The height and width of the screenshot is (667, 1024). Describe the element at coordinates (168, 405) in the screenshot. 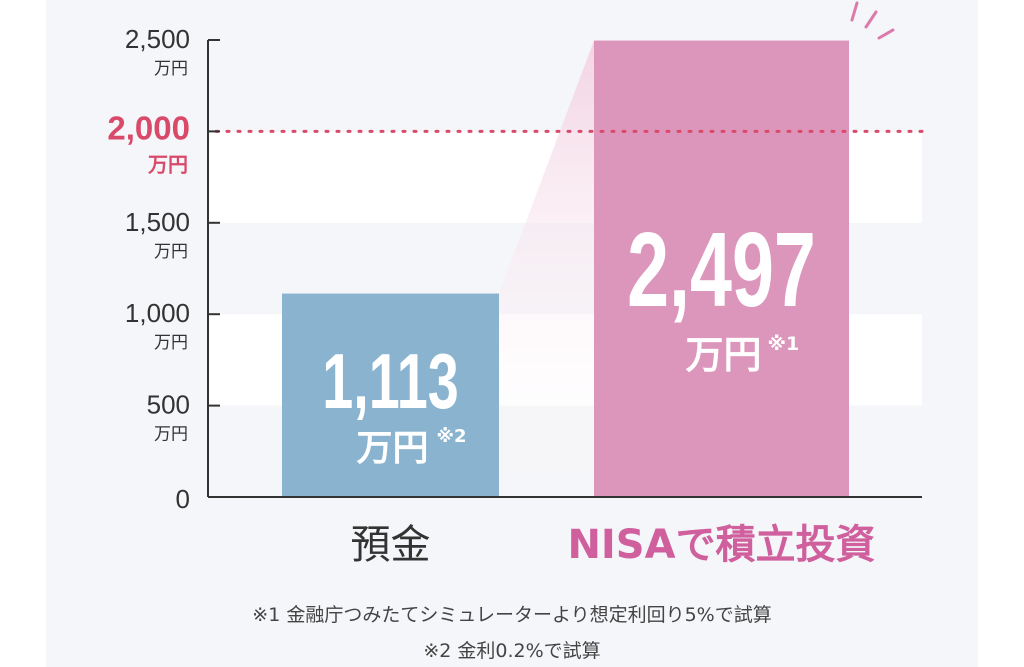

I see `y-tick-label: 500` at that location.